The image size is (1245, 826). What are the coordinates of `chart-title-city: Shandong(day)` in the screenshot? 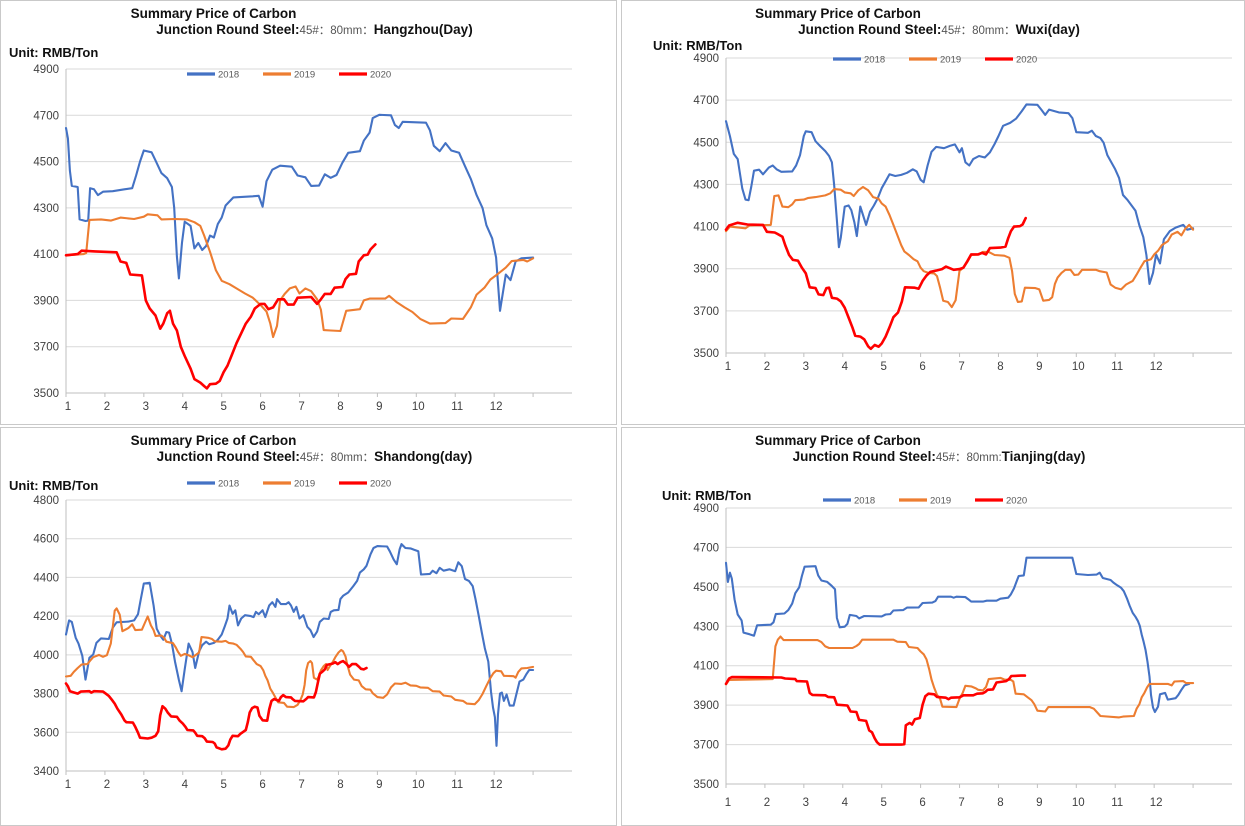 It's located at (423, 456).